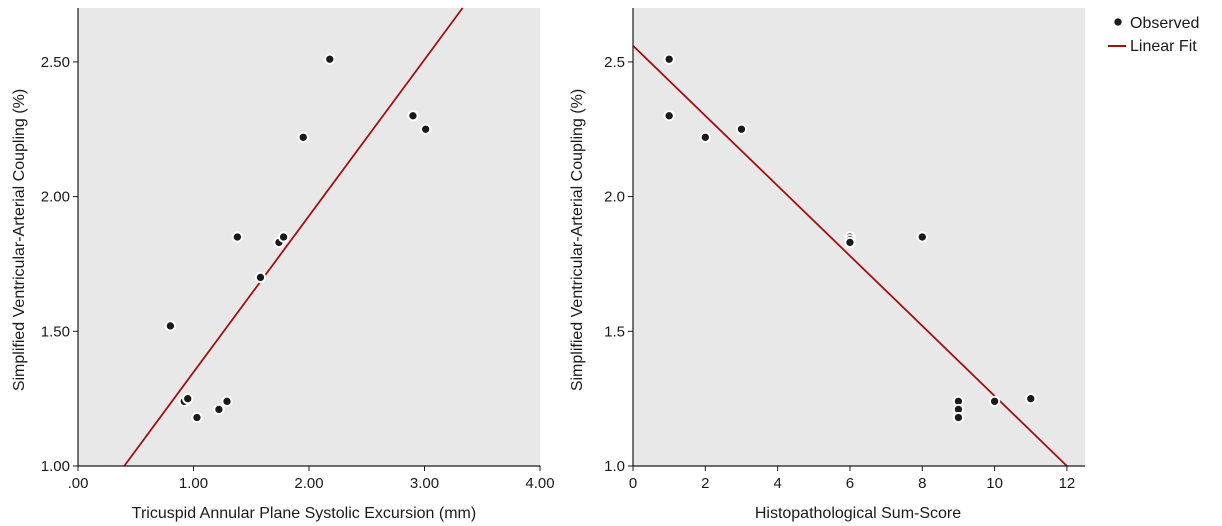 This screenshot has height=526, width=1222. What do you see at coordinates (614, 197) in the screenshot?
I see `y-tick-label-right: 2.0` at bounding box center [614, 197].